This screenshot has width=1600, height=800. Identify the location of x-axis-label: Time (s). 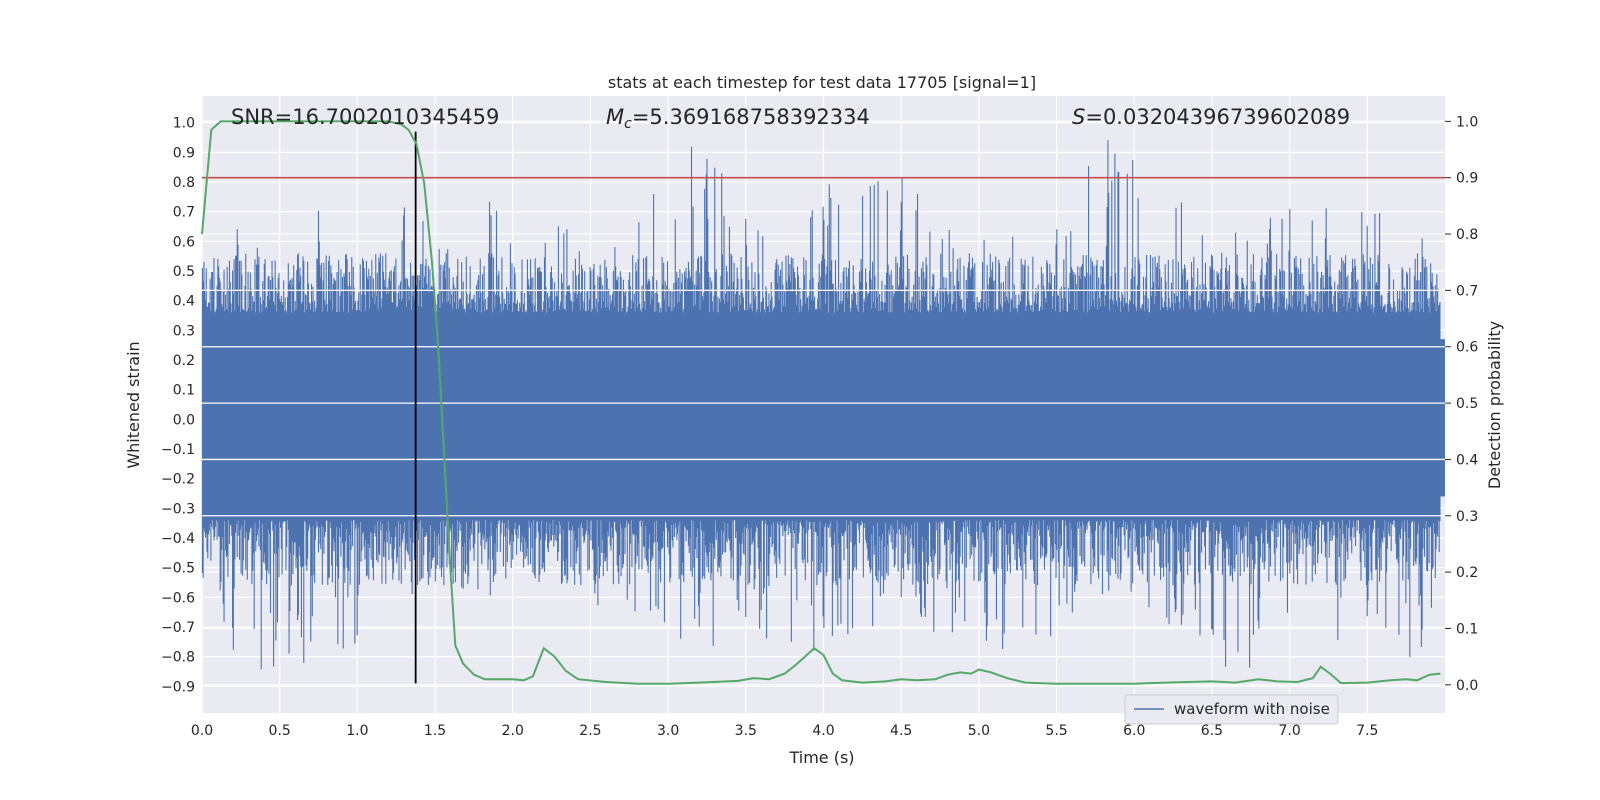
(821, 757).